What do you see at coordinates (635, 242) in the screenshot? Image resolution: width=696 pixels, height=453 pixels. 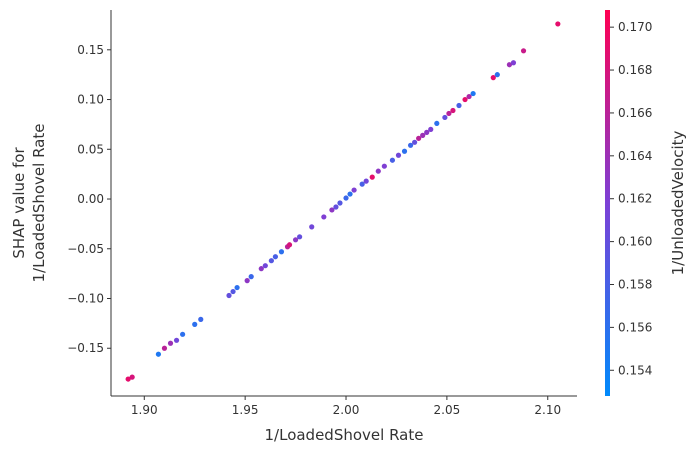 I see `colorbar-tick-label: 0.160` at bounding box center [635, 242].